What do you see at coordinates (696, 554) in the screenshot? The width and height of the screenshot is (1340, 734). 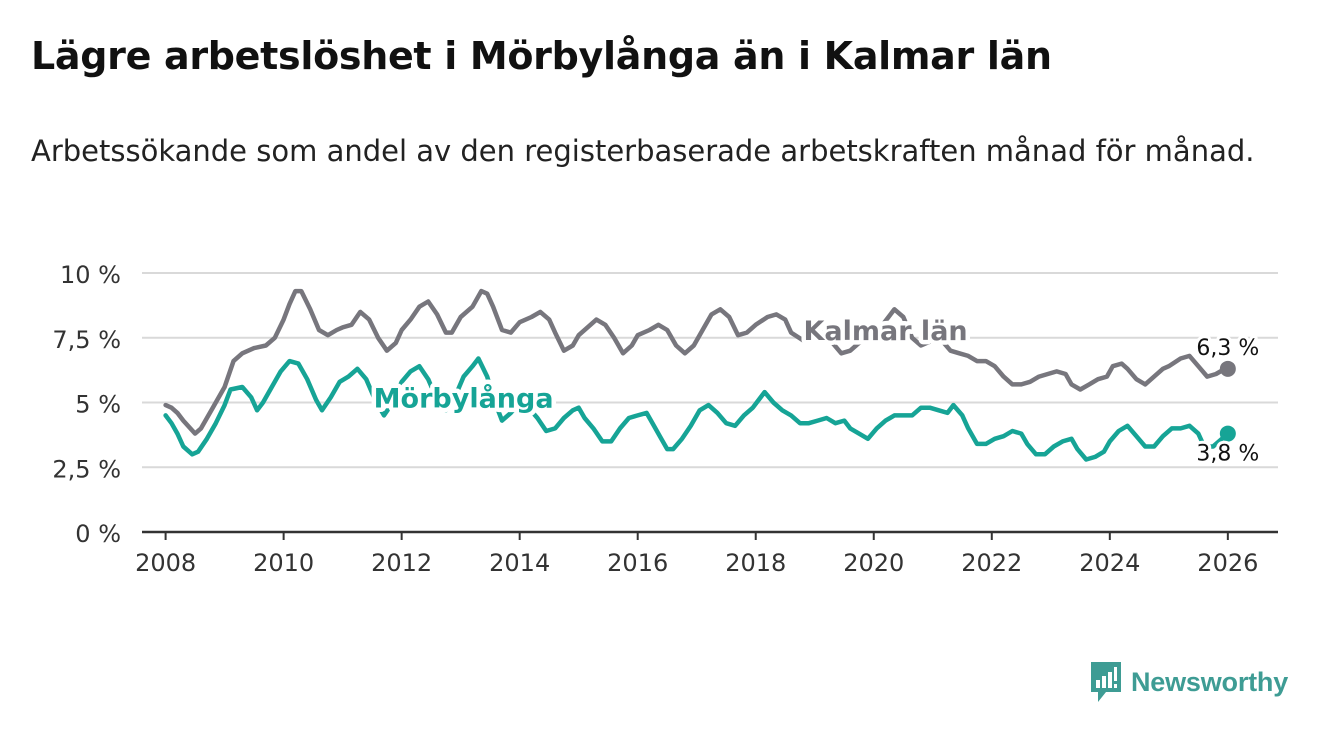 I see `x-axis-tick-labels: 2008 2010 2012 2014 2016 2018 2020 2022 2024 2026` at bounding box center [696, 554].